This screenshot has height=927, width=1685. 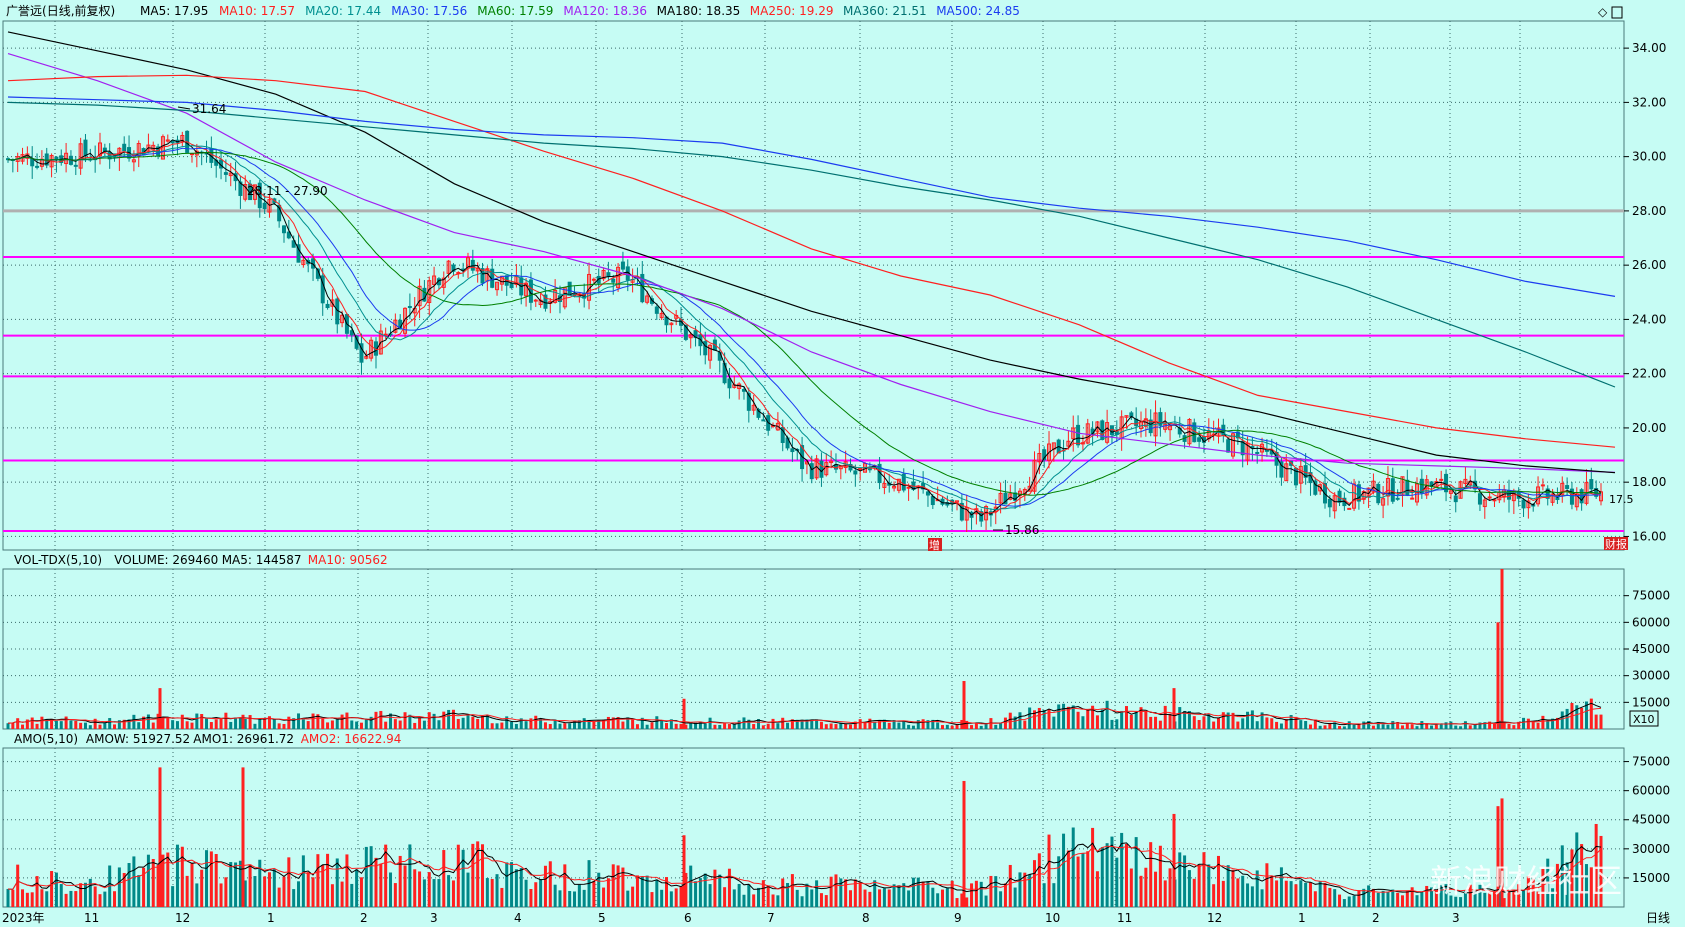 I want to click on marker-caibao: 财报, so click(x=1616, y=544).